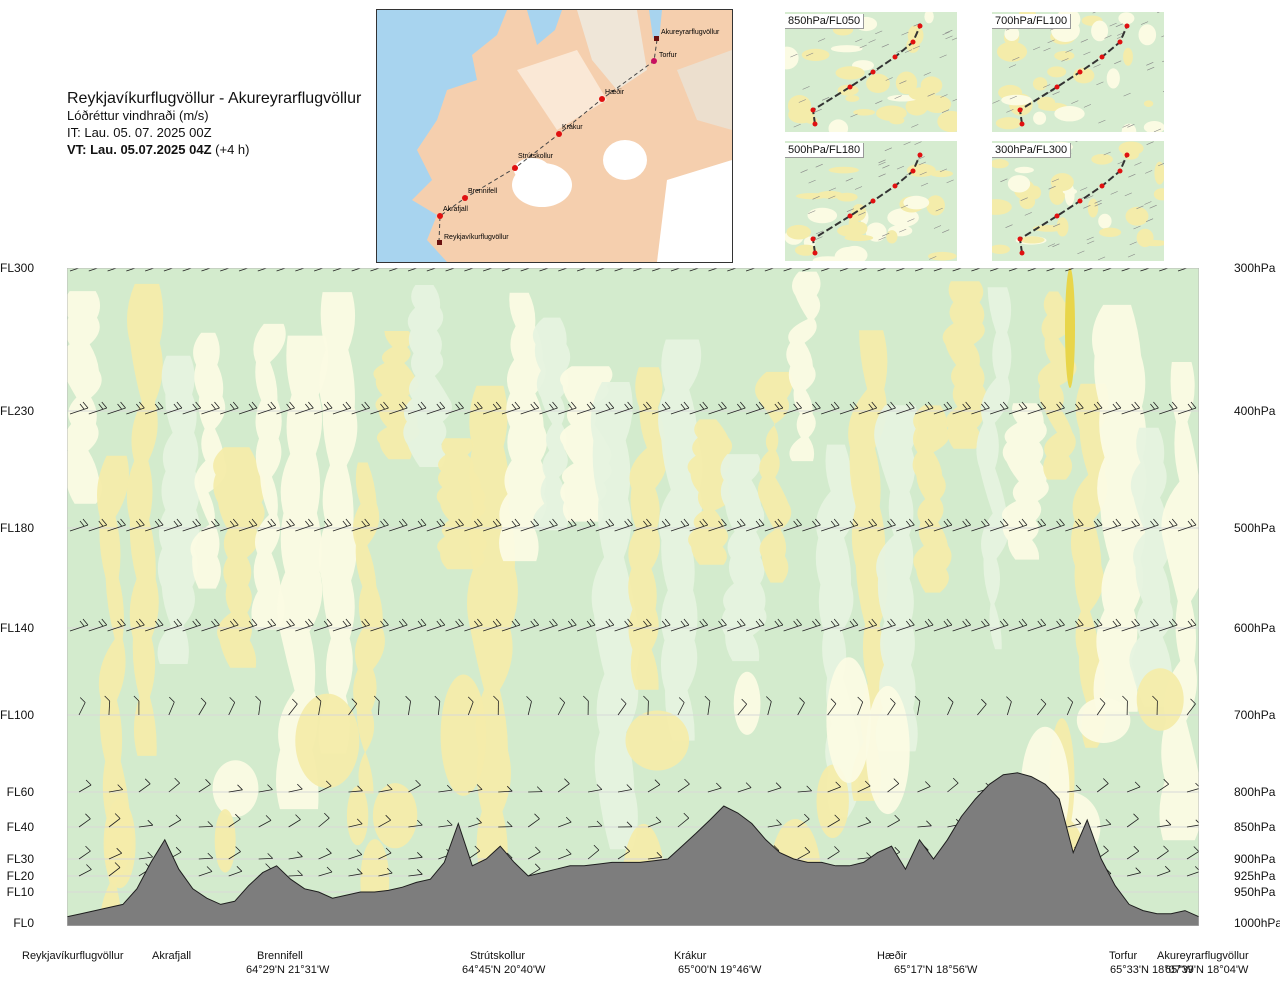 Image resolution: width=1280 pixels, height=981 pixels. What do you see at coordinates (1032, 150) in the screenshot?
I see `mini-map-300-label: 300hPa/FL300` at bounding box center [1032, 150].